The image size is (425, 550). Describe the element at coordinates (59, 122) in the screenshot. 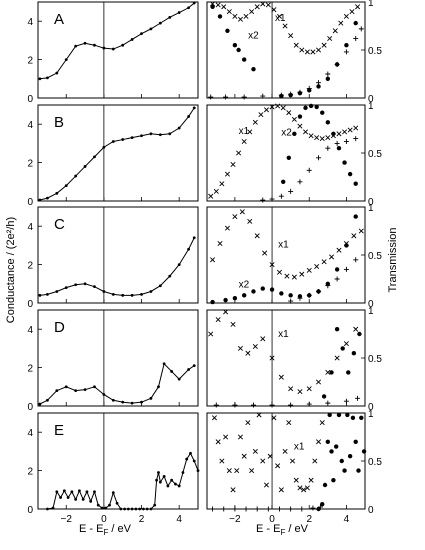

I see `panel-letter: B` at that location.